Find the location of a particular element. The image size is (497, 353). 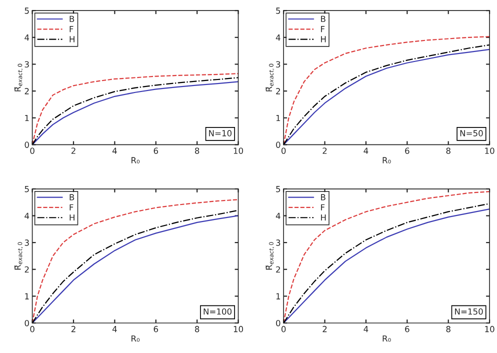

annotation: N=10 is located at coordinates (220, 133).